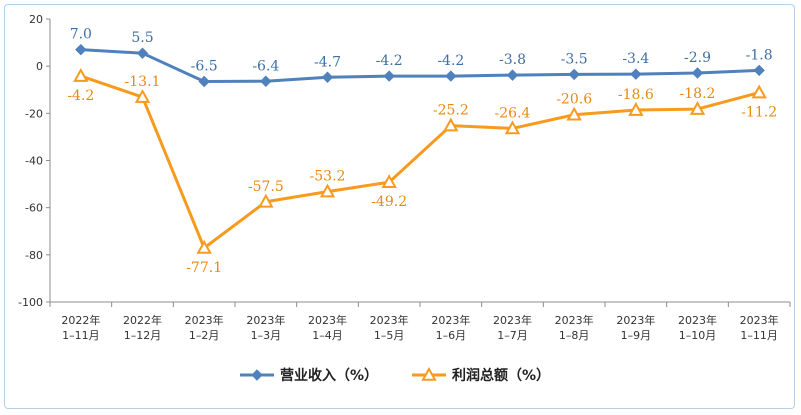 The image size is (801, 415). I want to click on data-label: -3.4, so click(635, 59).